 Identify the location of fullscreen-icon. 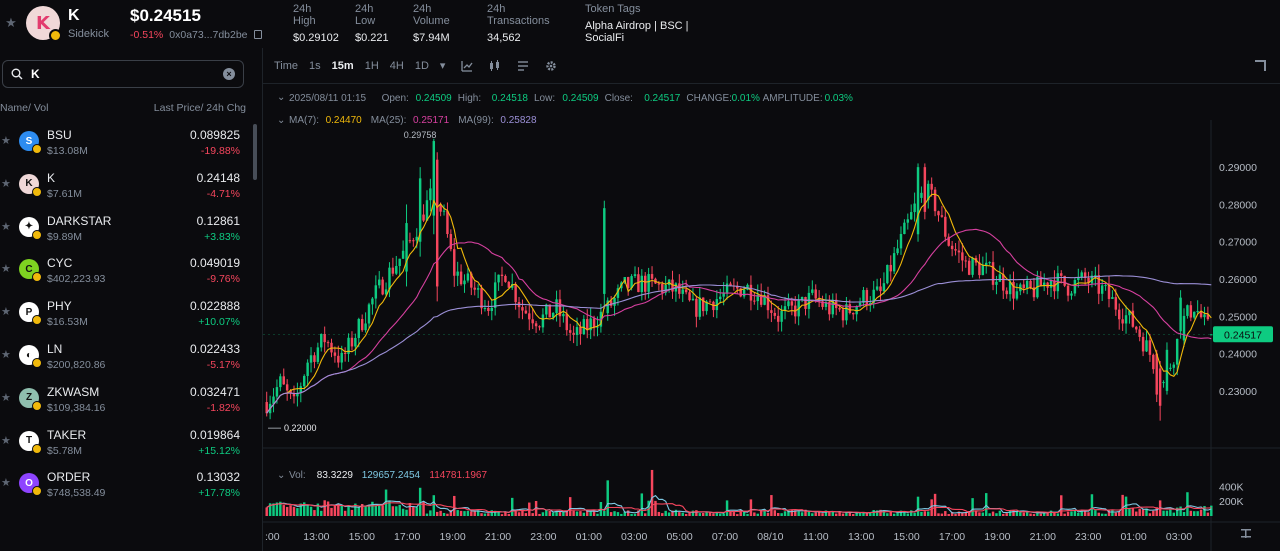
(1260, 65).